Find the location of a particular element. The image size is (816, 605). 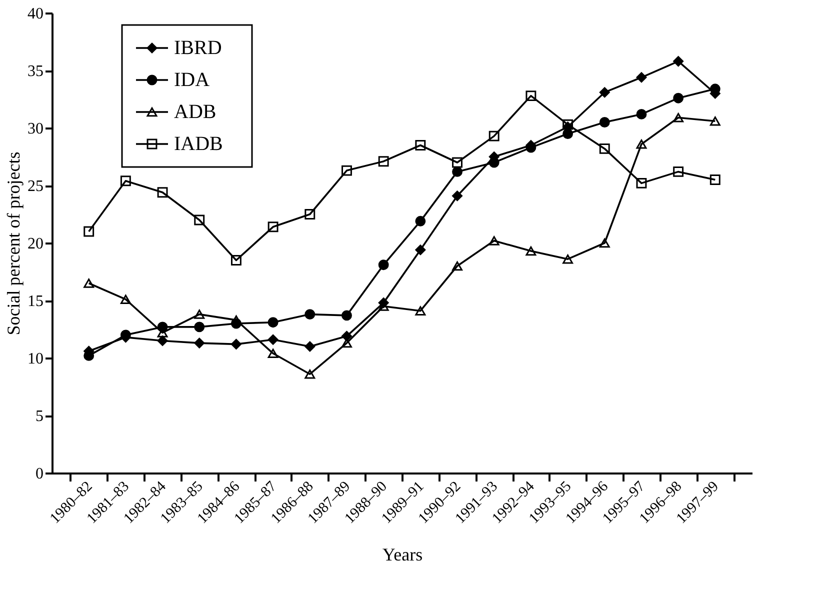

y-tick-label: 0 is located at coordinates (40, 474).